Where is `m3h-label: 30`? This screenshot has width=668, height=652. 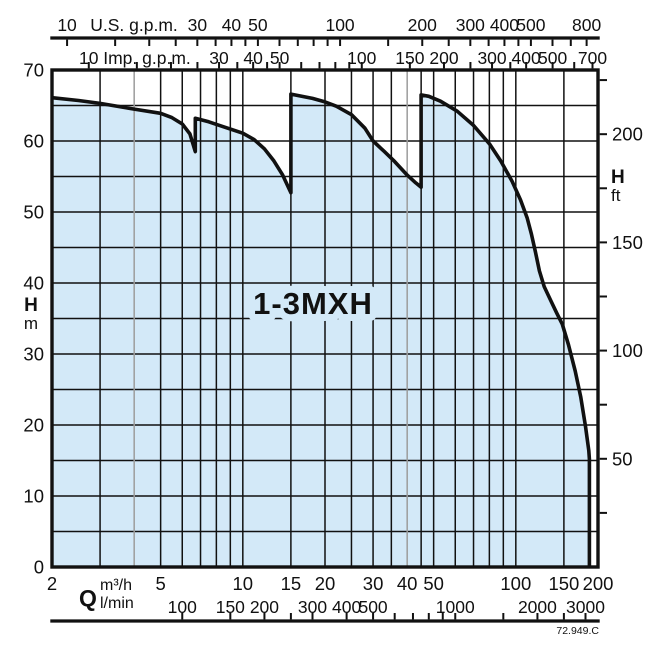
m3h-label: 30 is located at coordinates (373, 583).